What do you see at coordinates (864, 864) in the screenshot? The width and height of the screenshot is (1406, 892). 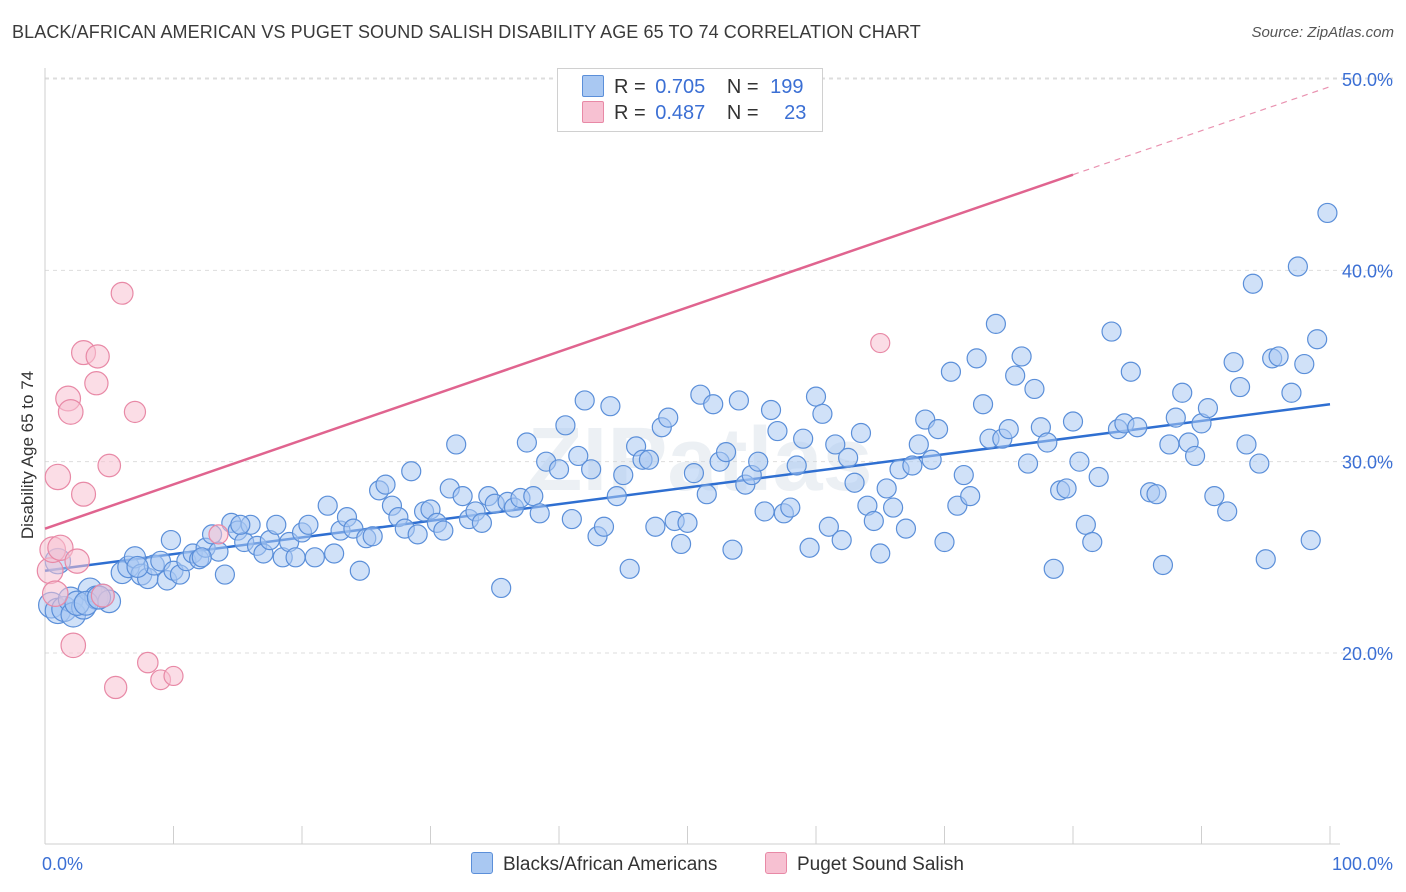 I see `legend-item-salish: Puget Sound Salish` at bounding box center [864, 864].